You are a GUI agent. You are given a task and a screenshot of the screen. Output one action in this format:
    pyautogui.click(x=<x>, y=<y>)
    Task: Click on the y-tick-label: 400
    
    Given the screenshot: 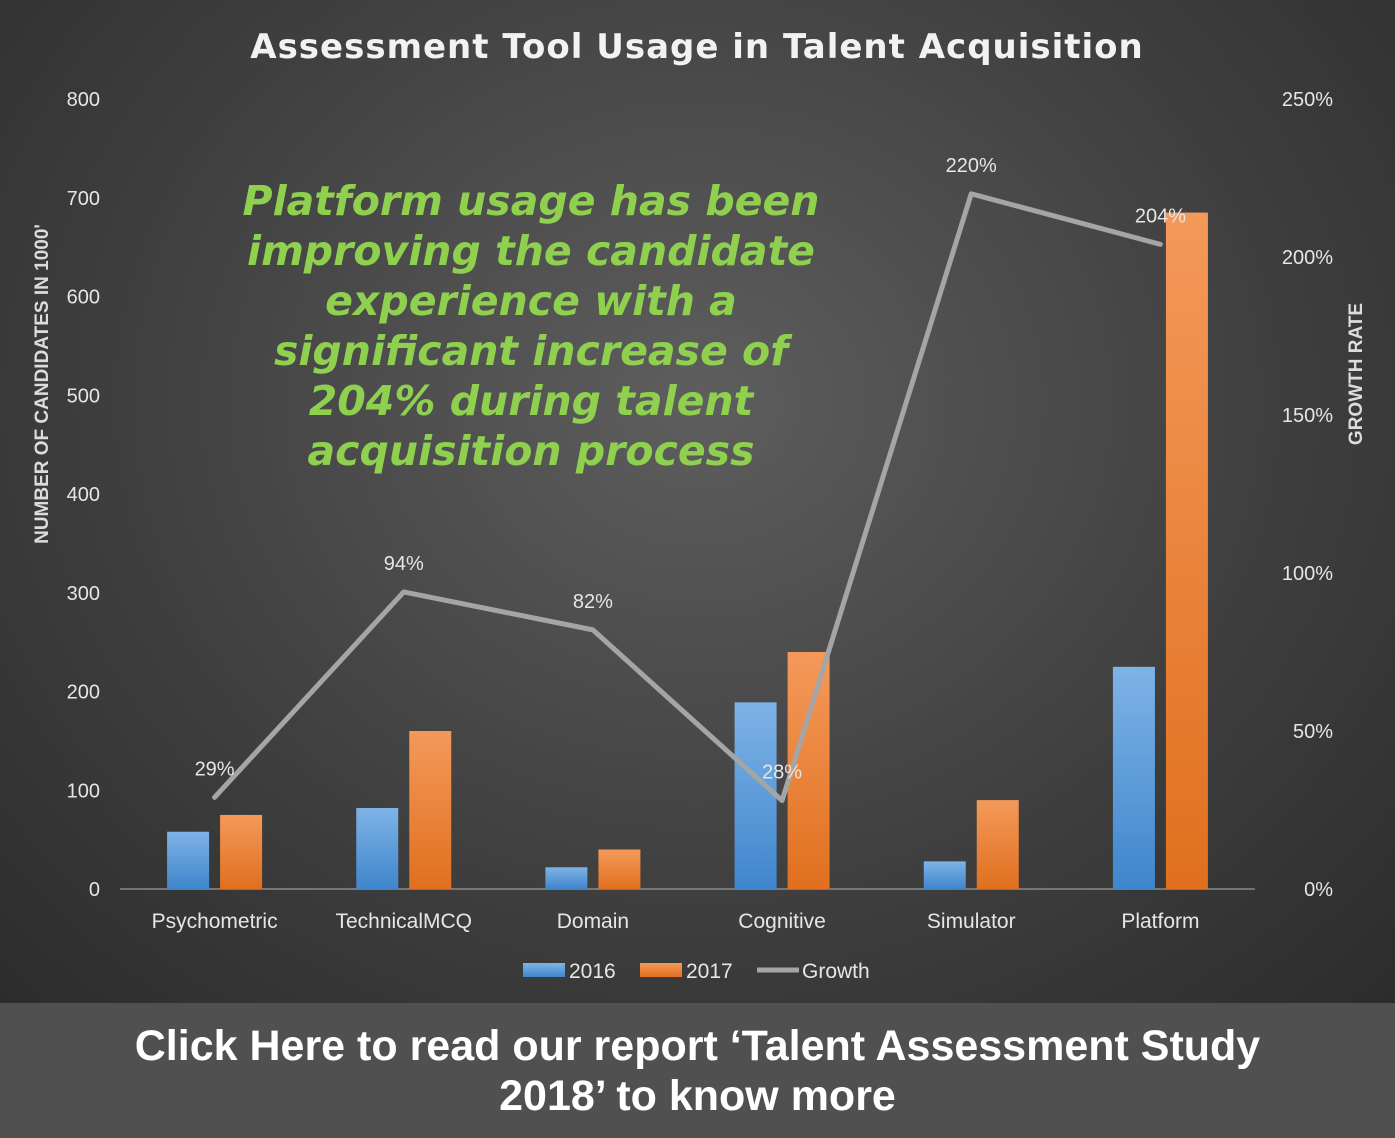 What is the action you would take?
    pyautogui.click(x=83, y=495)
    